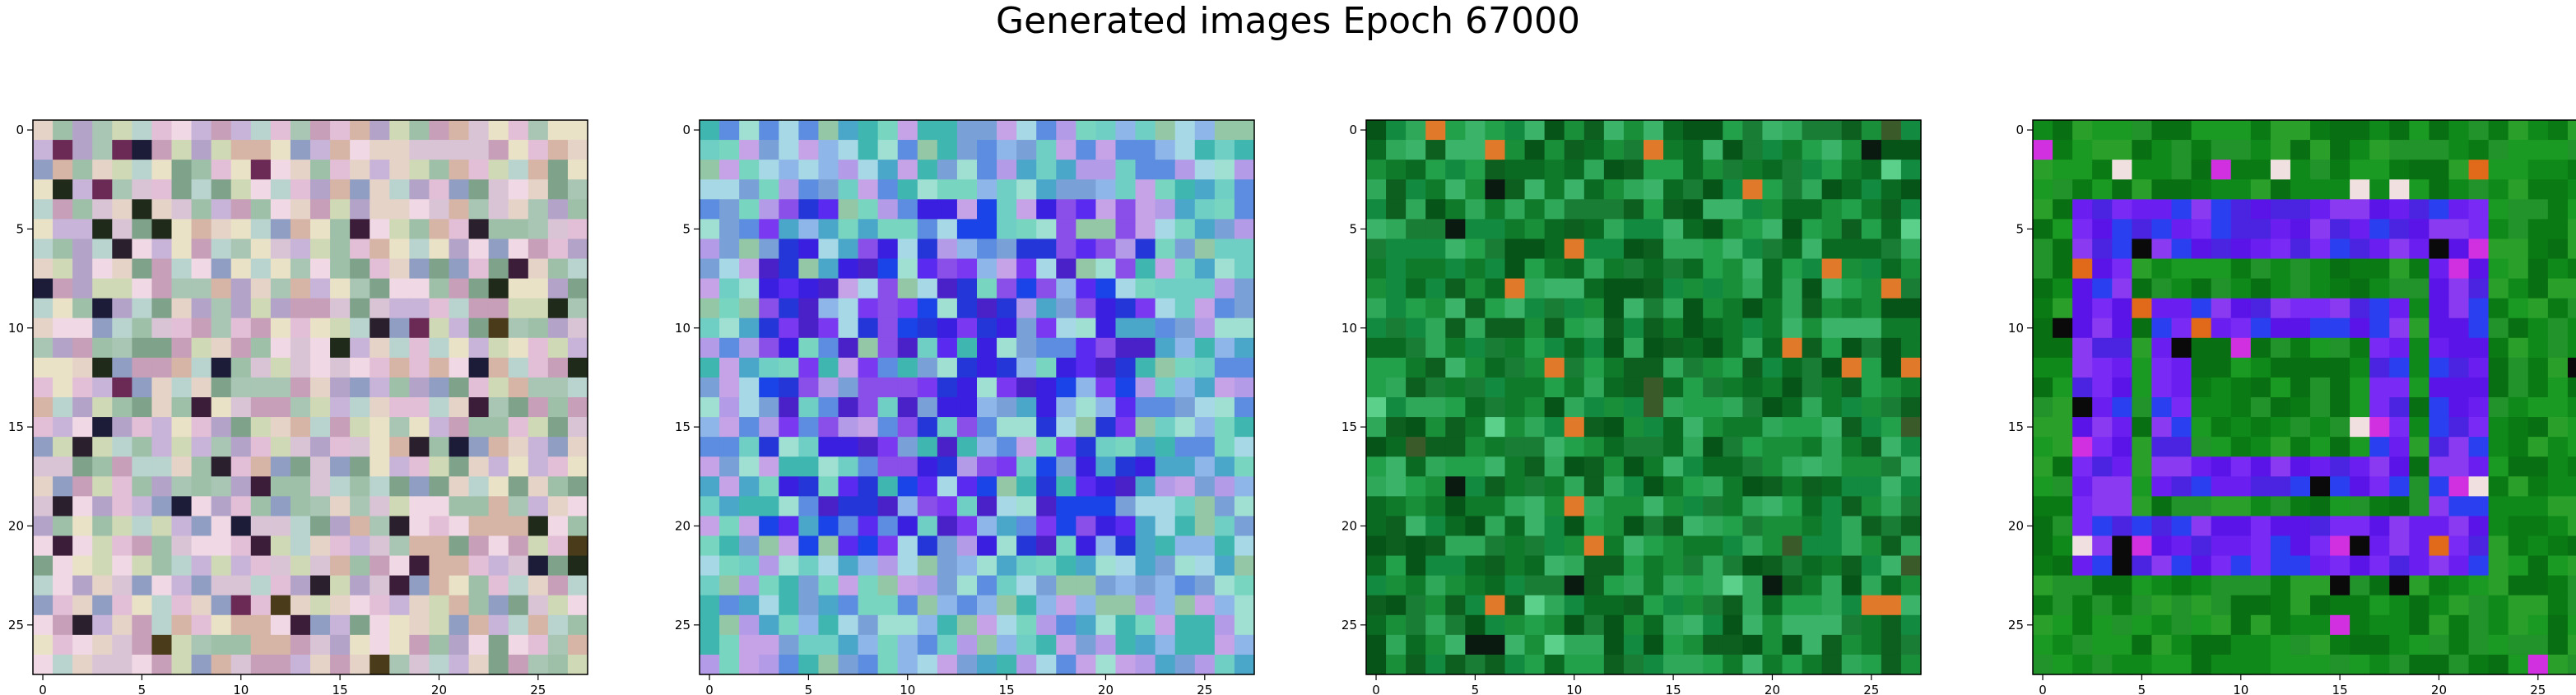 The height and width of the screenshot is (695, 2576). I want to click on y-tick-label: 10, so click(682, 328).